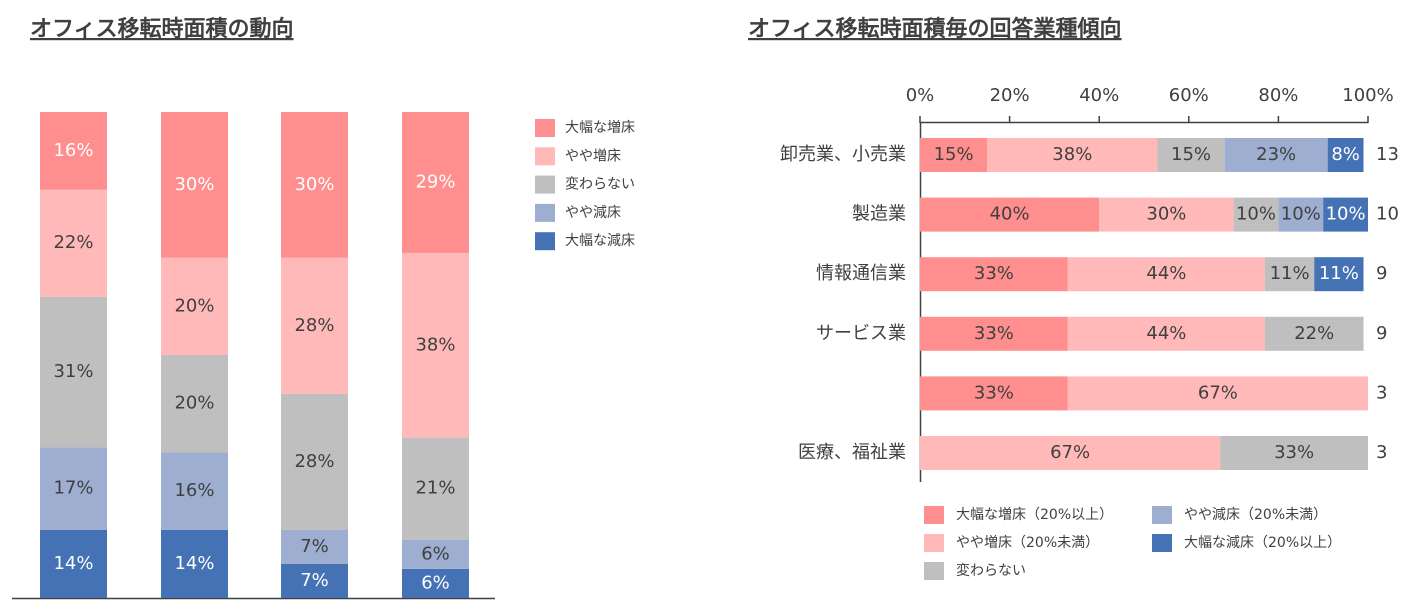 The image size is (1421, 613). I want to click on data-label: 31%, so click(73, 371).